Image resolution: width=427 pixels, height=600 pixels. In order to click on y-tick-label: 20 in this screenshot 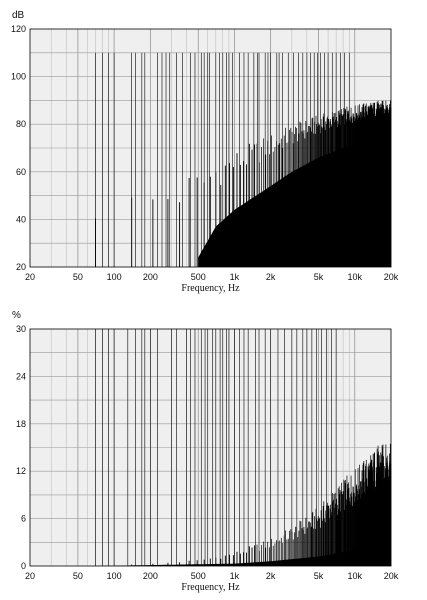, I will do `click(21, 267)`.